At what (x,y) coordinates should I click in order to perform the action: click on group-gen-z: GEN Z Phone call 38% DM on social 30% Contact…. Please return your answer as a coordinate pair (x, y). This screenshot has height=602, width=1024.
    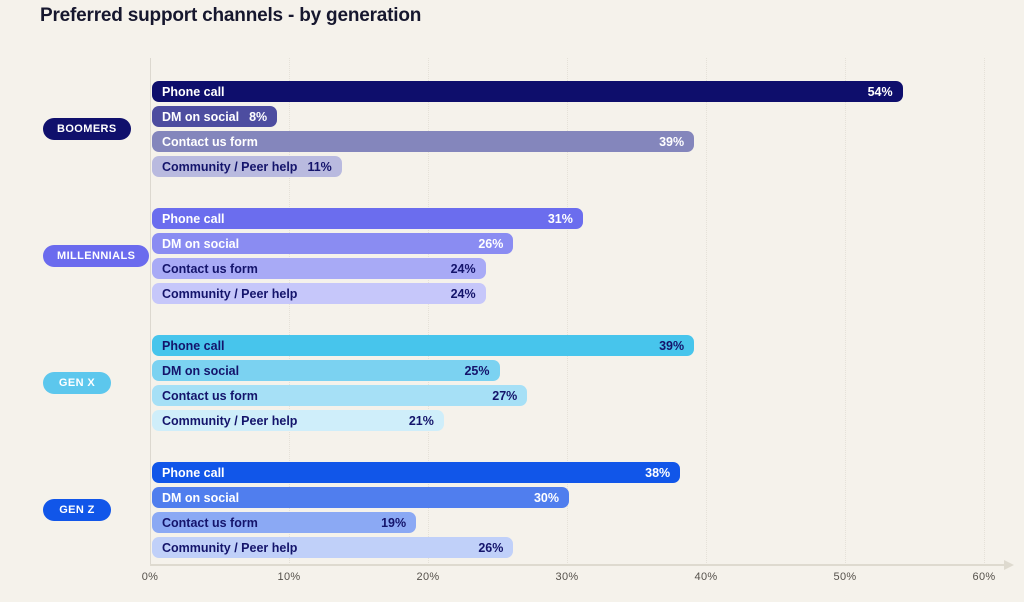
    Looking at the image, I should click on (473, 510).